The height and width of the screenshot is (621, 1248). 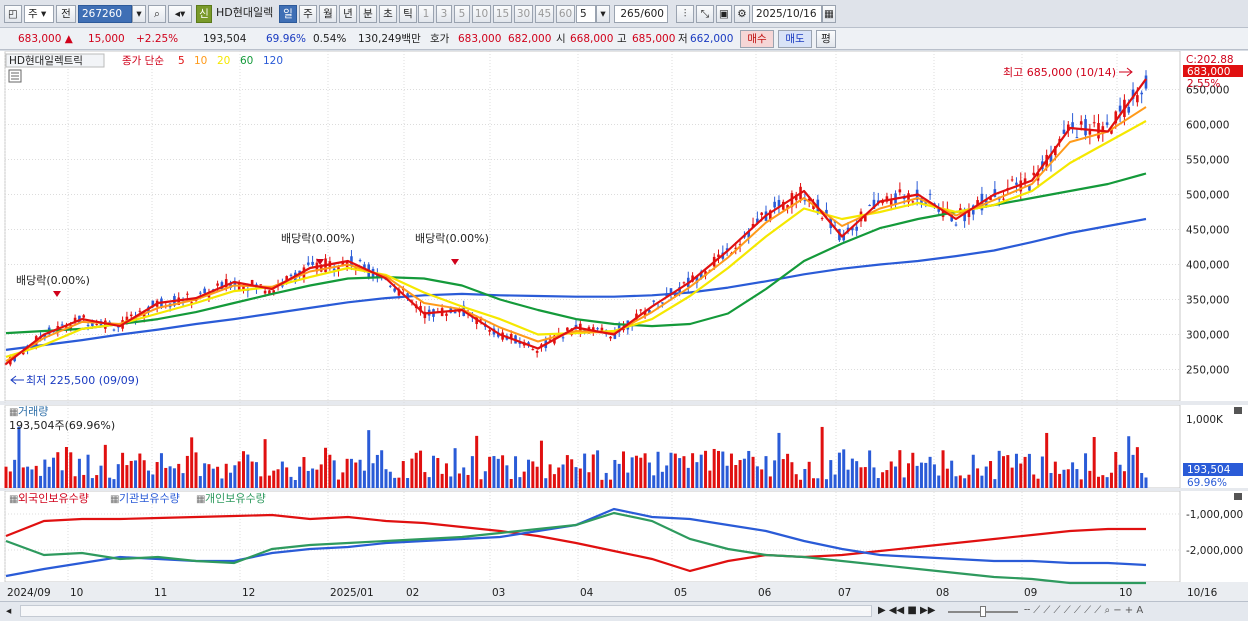 I want to click on period-button-3: 년, so click(x=348, y=14).